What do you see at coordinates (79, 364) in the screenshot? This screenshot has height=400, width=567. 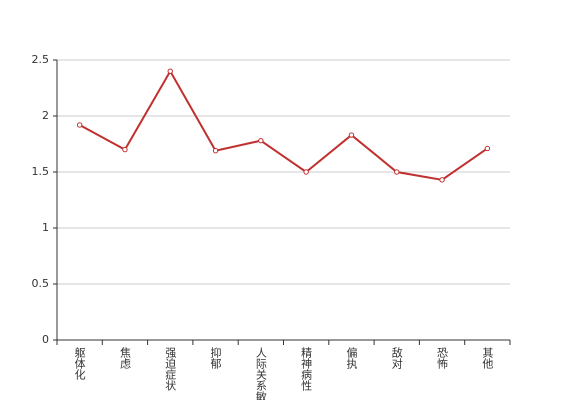 I see `x-tick-label: 躯体化` at bounding box center [79, 364].